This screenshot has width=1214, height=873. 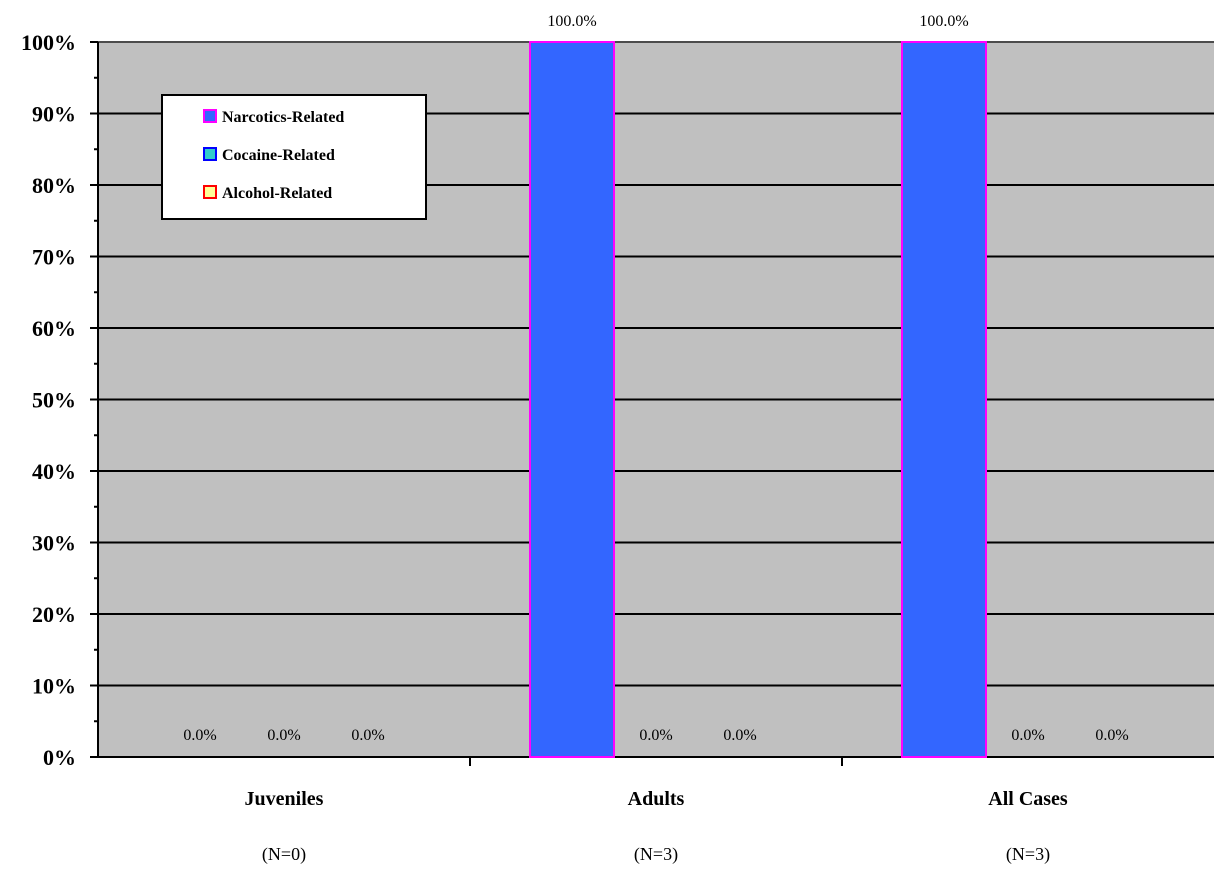 What do you see at coordinates (656, 799) in the screenshot?
I see `category-label: Adults` at bounding box center [656, 799].